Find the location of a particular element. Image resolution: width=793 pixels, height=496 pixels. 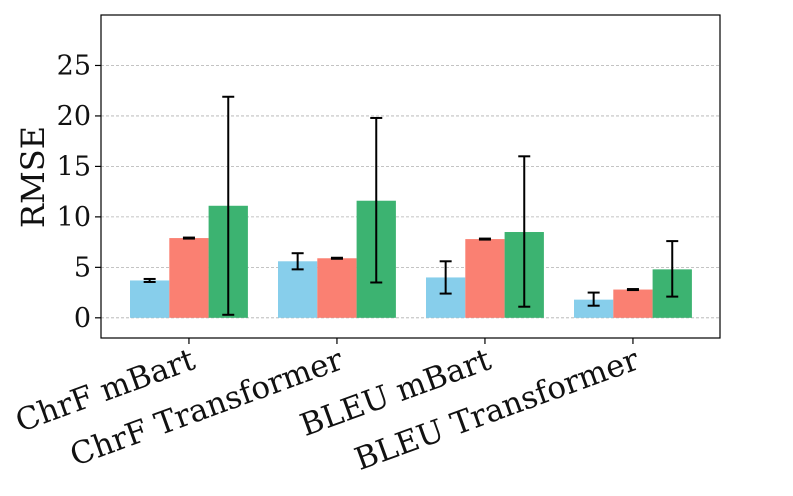

y-axis-ticks: 0 5 10 15 20 25 is located at coordinates (79, 192).